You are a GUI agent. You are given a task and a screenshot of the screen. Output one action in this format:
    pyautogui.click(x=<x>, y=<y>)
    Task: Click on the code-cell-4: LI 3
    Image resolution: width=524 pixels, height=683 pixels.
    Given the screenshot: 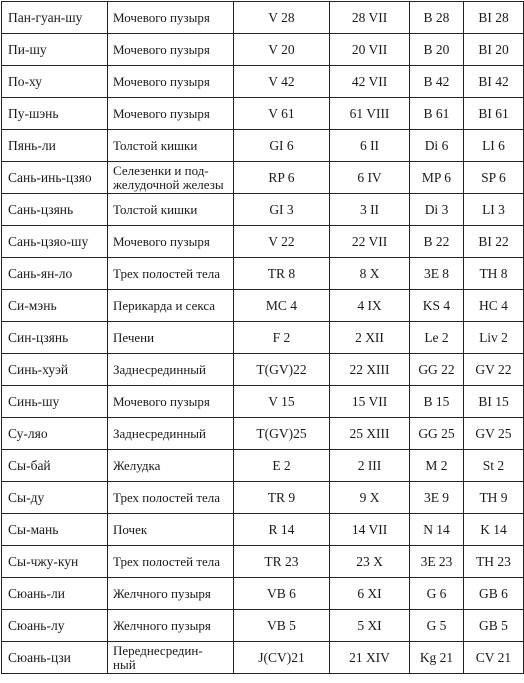 What is the action you would take?
    pyautogui.click(x=493, y=209)
    